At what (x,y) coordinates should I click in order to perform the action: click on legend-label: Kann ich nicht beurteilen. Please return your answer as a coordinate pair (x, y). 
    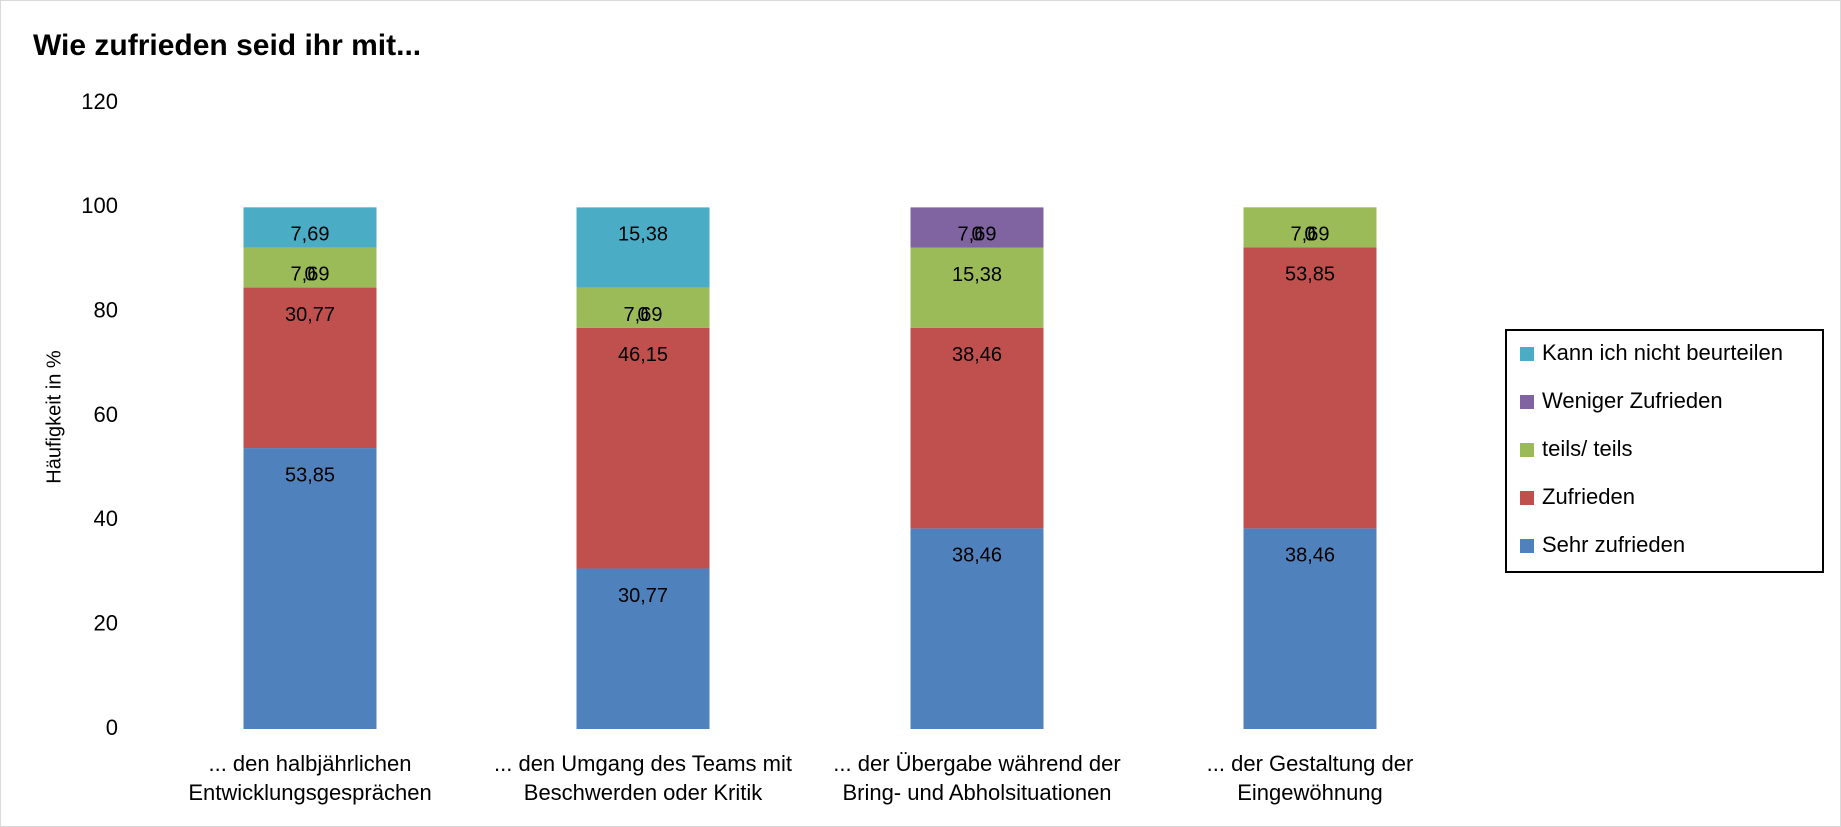
    Looking at the image, I should click on (1662, 352).